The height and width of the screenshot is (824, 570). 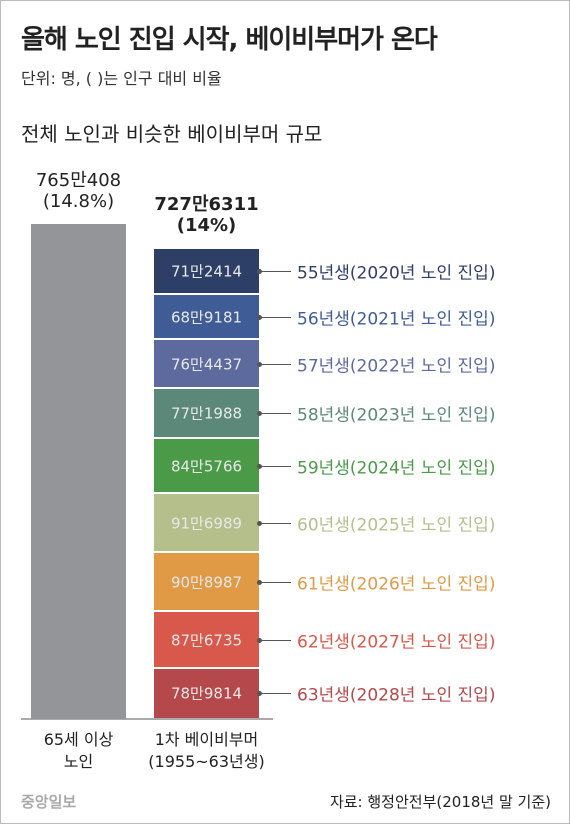 I want to click on segment-name: 59년생(2024년 노인 진입), so click(x=396, y=468).